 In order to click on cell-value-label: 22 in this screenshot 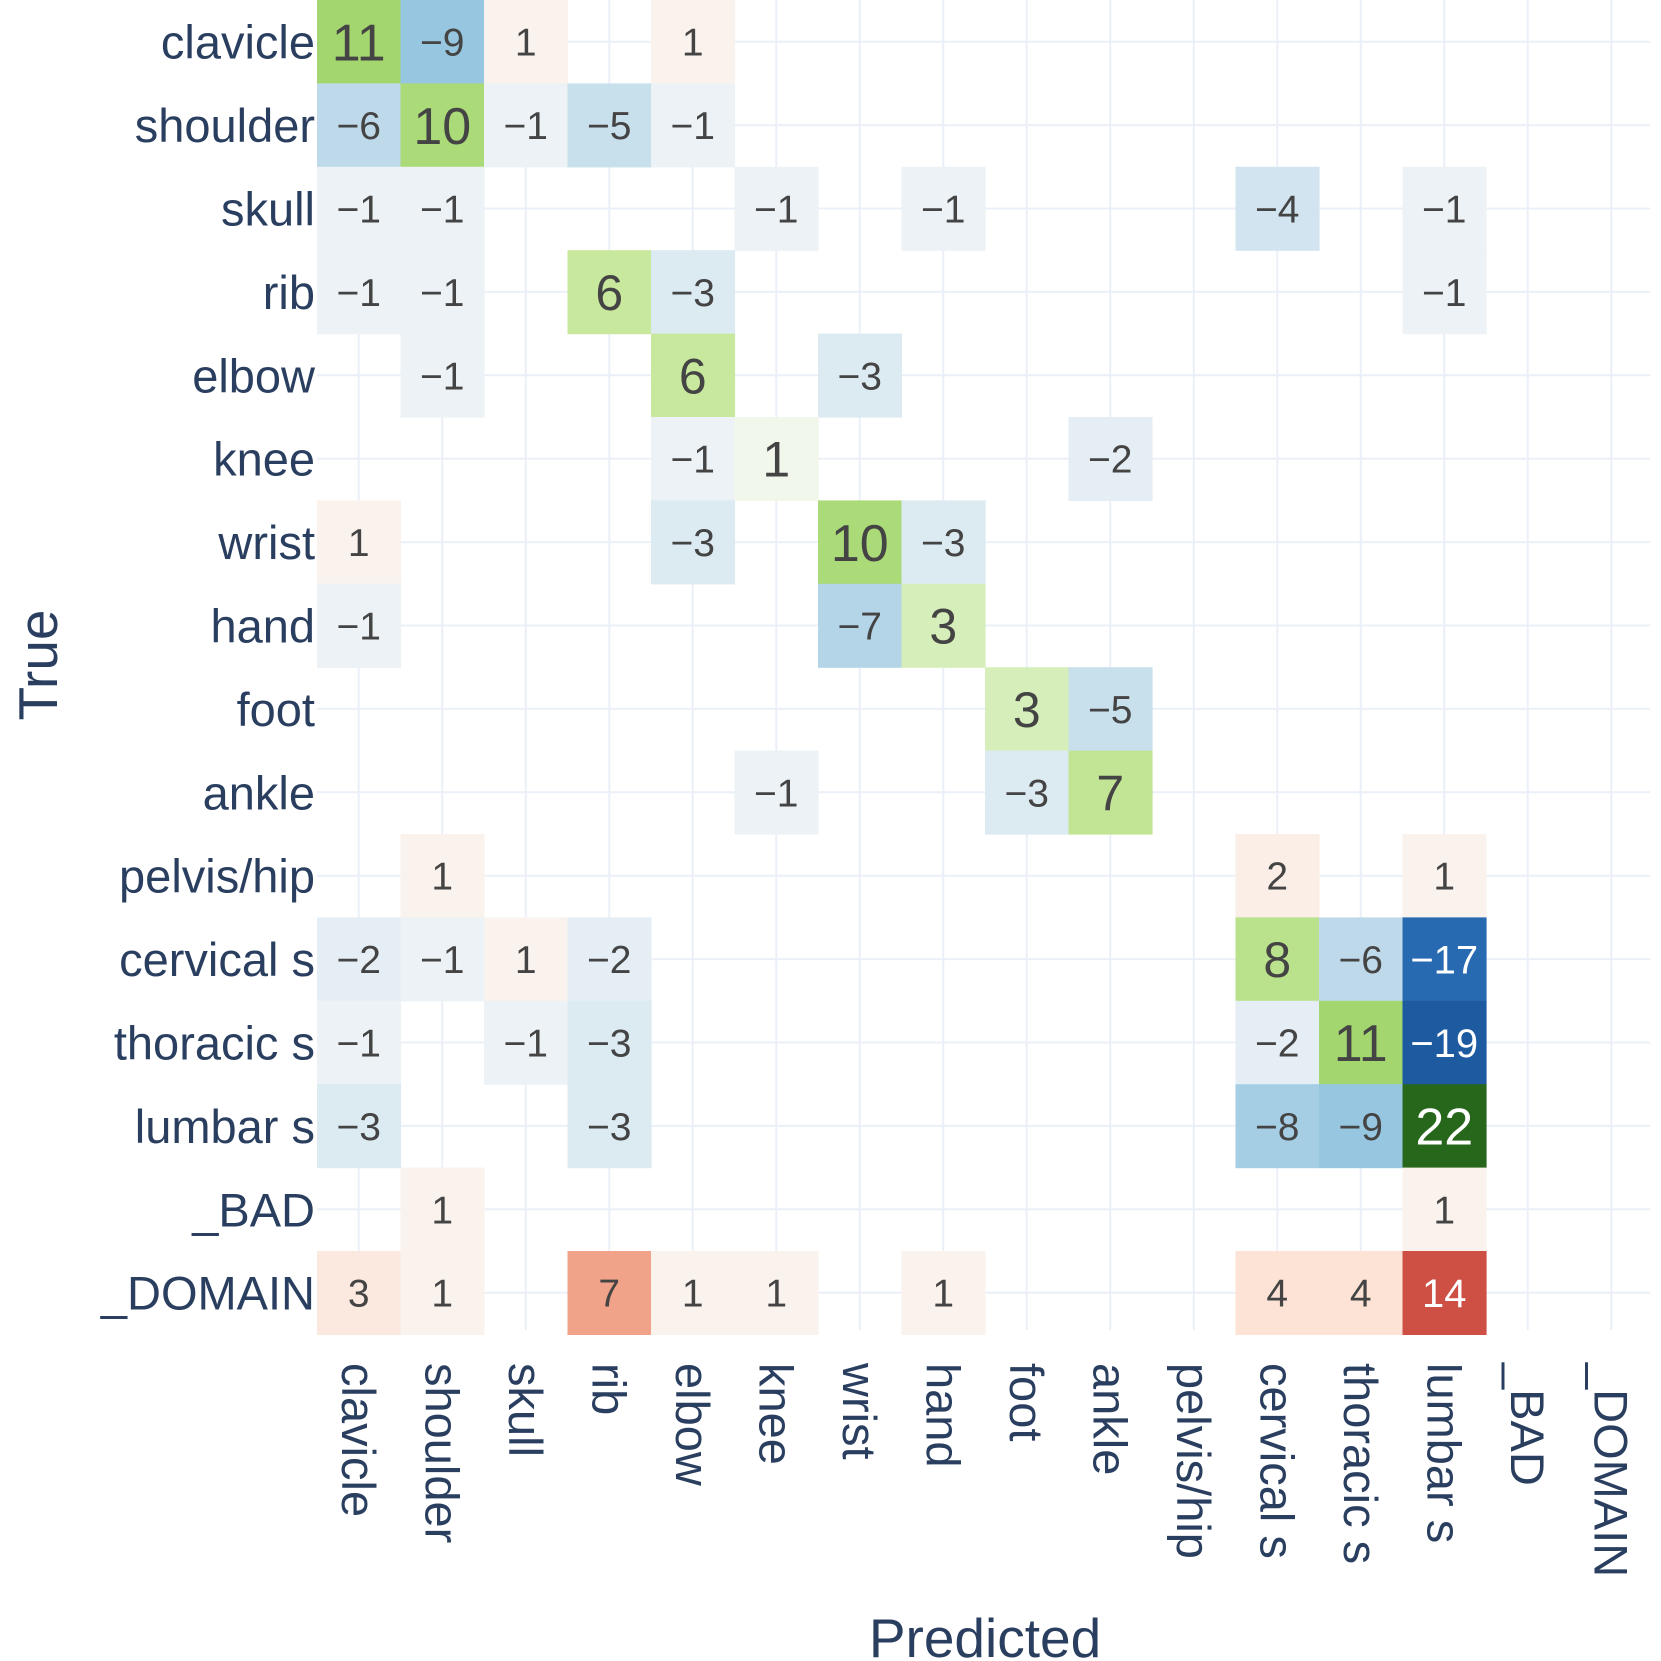, I will do `click(1444, 1128)`.